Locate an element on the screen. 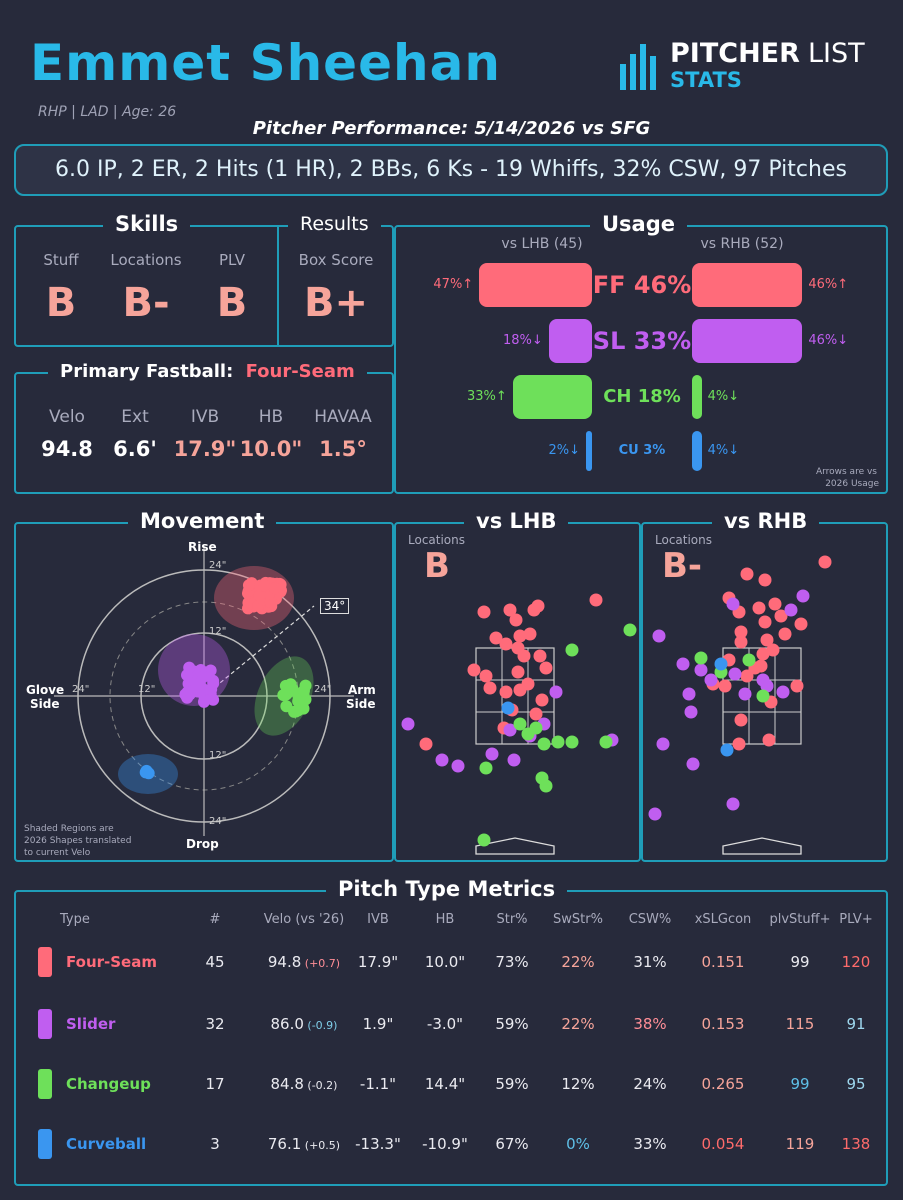 The image size is (903, 1200). fb-havaa-value: 1.5° is located at coordinates (343, 449).